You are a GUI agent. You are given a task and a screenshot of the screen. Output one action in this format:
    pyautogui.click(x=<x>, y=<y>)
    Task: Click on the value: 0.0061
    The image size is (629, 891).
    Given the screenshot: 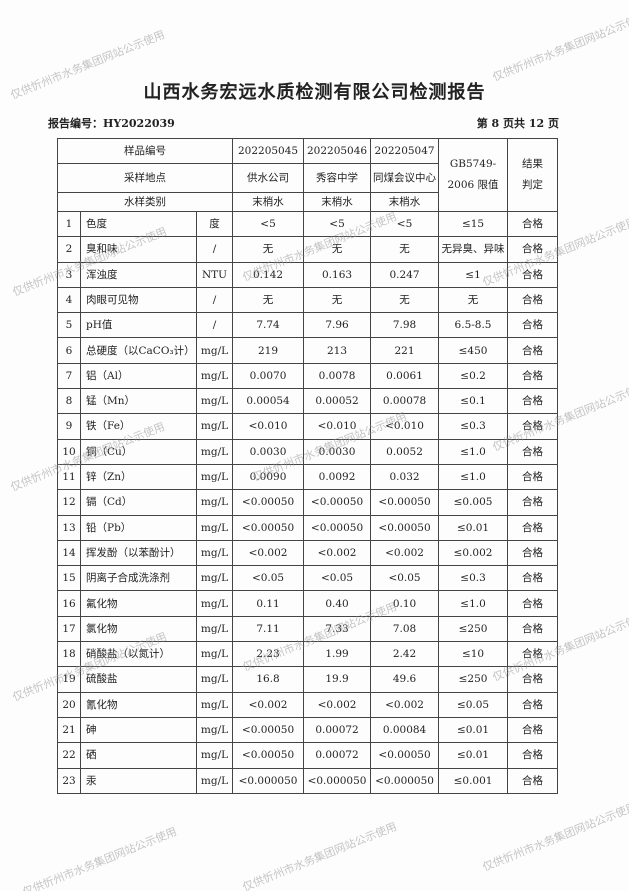 What is the action you would take?
    pyautogui.click(x=405, y=376)
    